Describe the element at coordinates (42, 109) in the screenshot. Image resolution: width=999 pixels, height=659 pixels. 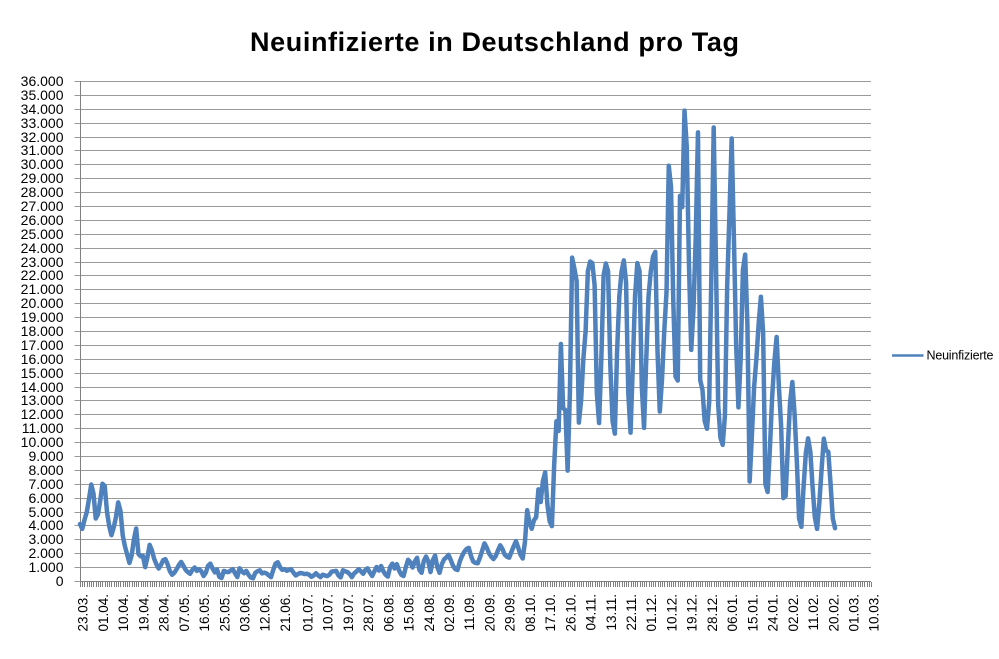
I see `svg-text: 34.000` at that location.